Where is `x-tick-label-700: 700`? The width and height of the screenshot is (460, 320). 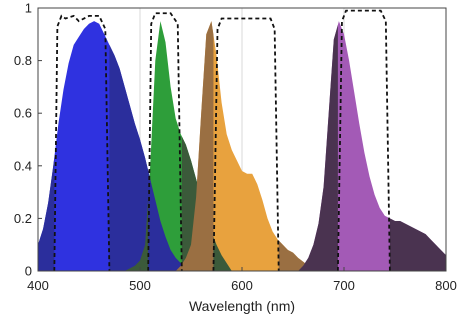
x-tick-label-700: 700 is located at coordinates (344, 285).